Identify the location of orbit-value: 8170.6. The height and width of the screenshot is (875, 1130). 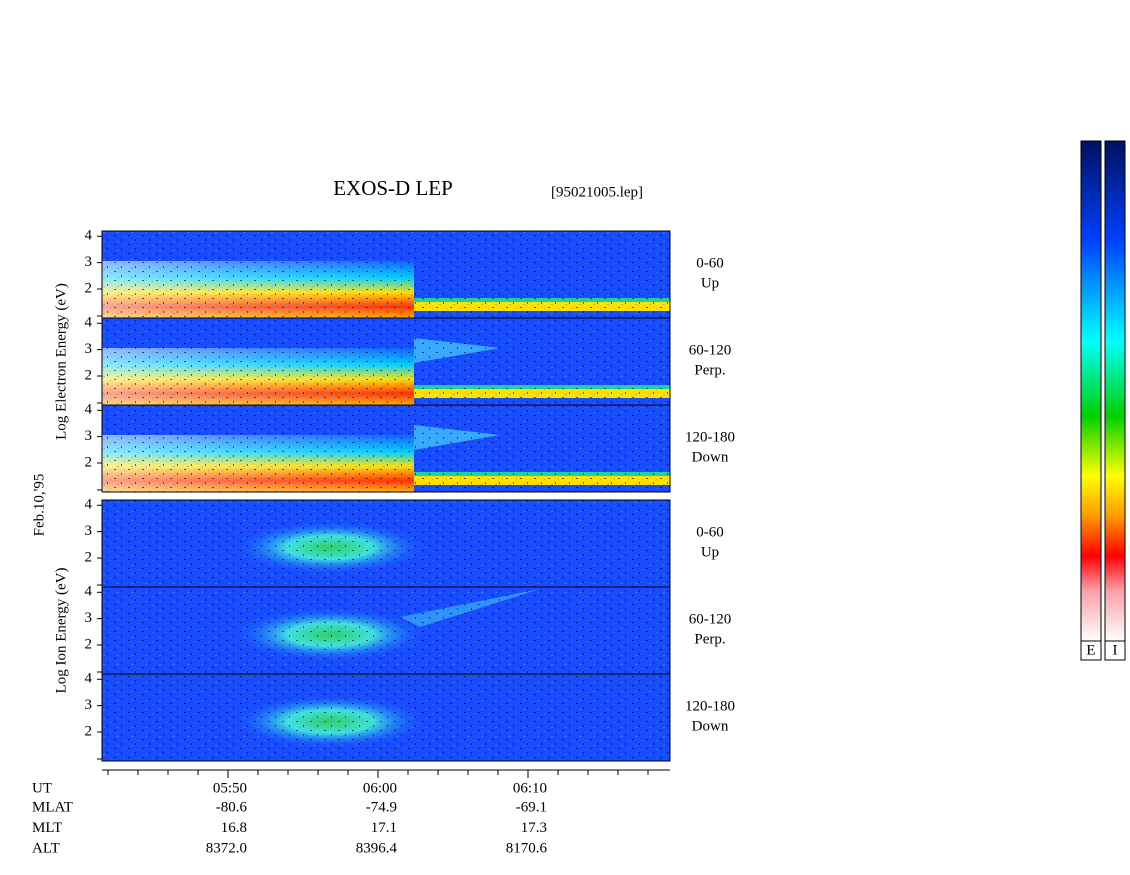
(527, 848).